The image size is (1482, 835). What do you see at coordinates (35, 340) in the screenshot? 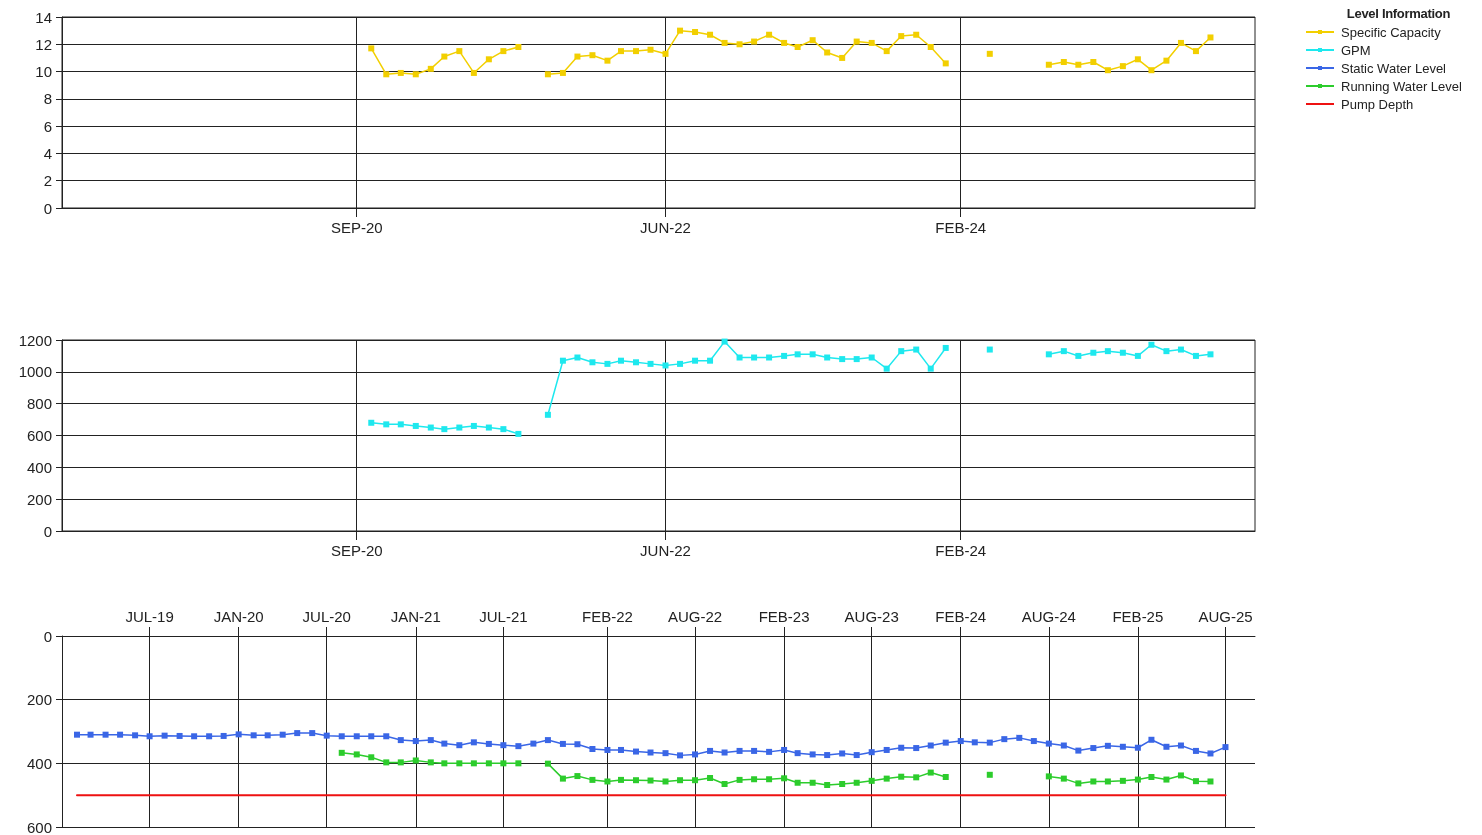
I see `y-tick-label: 1200` at bounding box center [35, 340].